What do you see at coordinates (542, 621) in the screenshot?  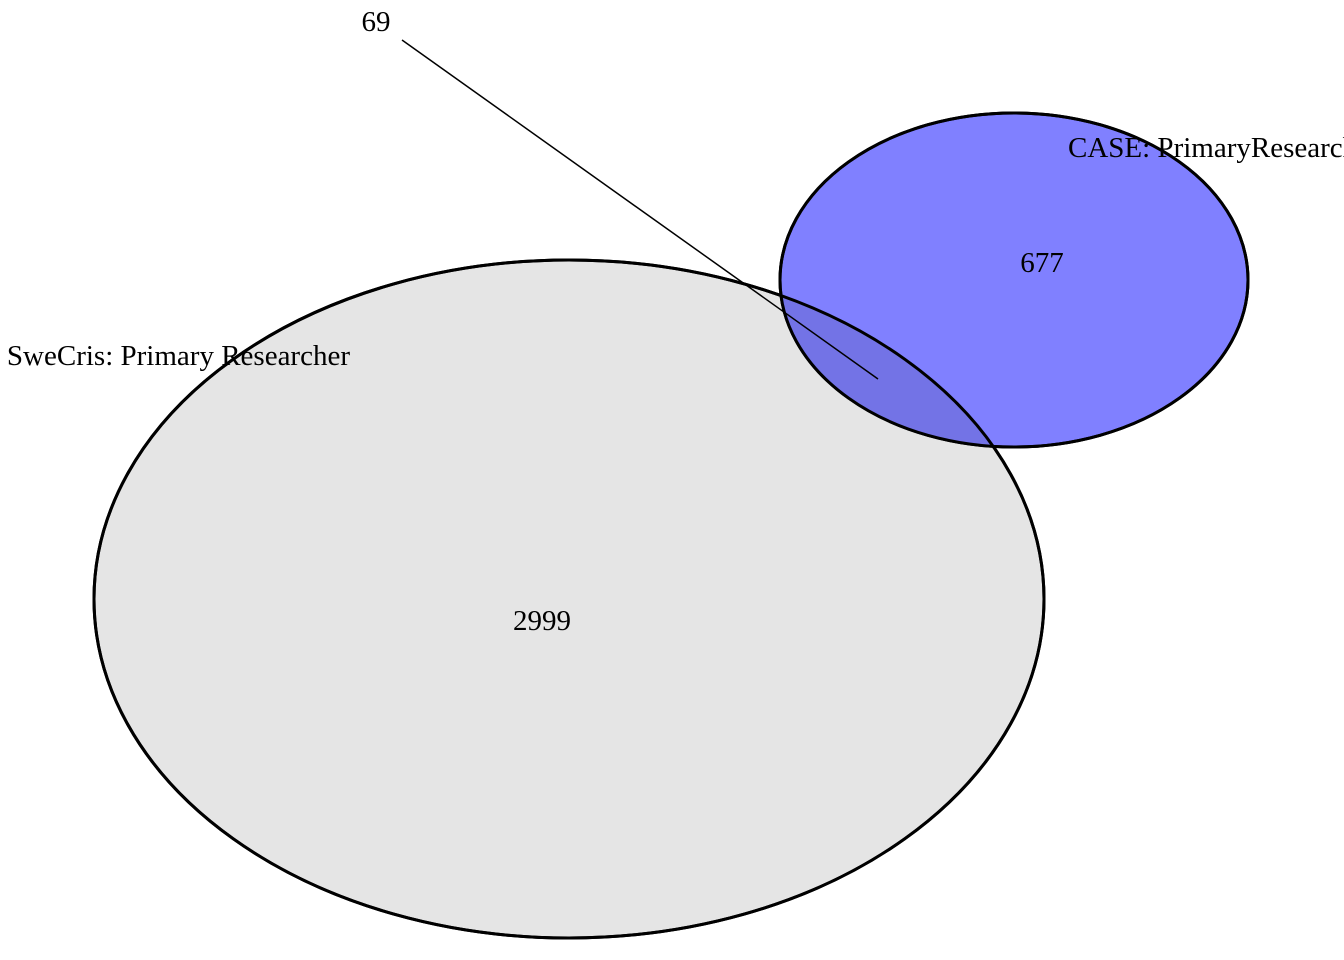 I see `swecris-only-count: 2999` at bounding box center [542, 621].